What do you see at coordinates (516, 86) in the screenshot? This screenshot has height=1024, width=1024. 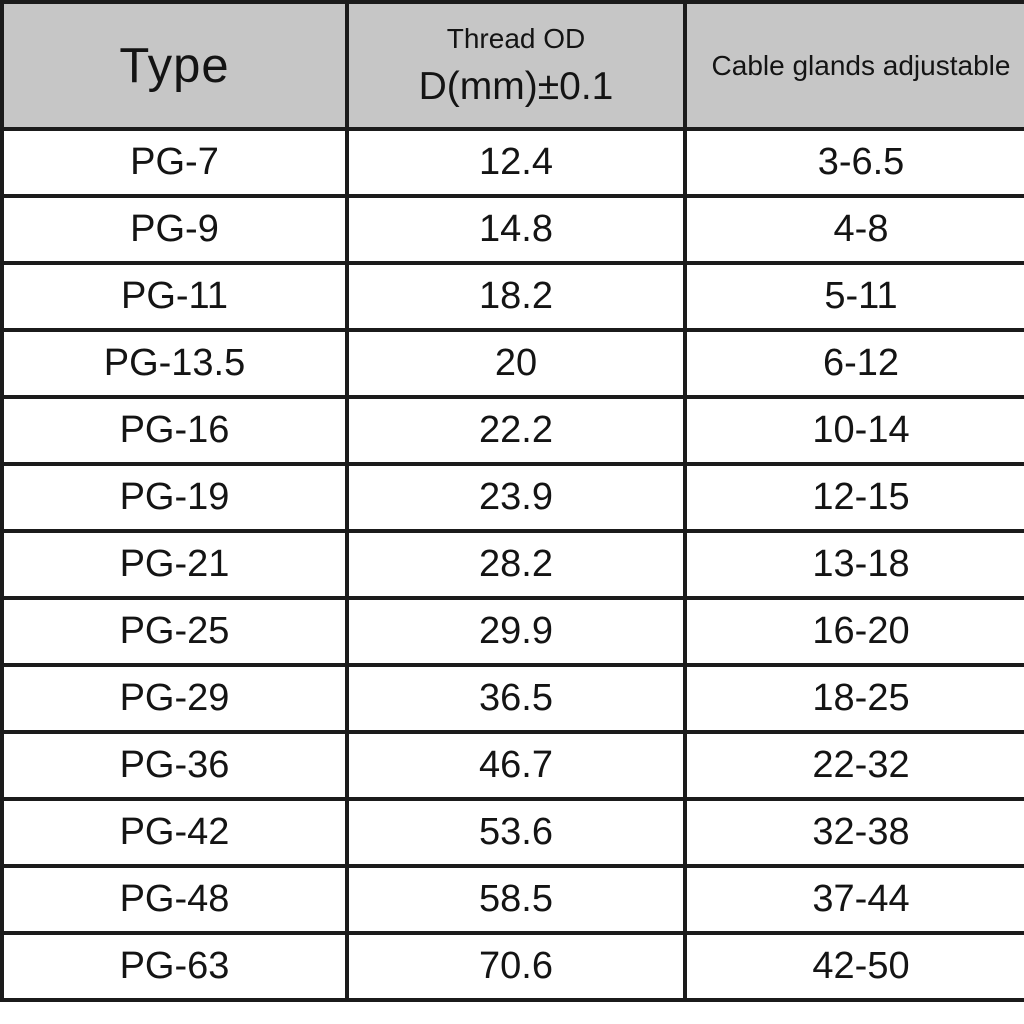 I see `thread-od-units: D(mm)±0.1` at bounding box center [516, 86].